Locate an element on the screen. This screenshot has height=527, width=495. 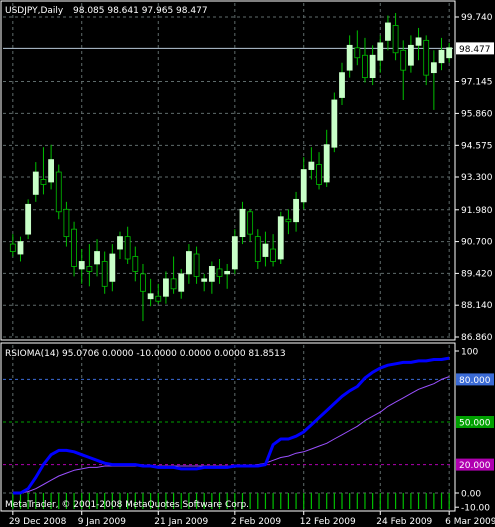
indicator-level-label: 80.000 is located at coordinates (475, 381).